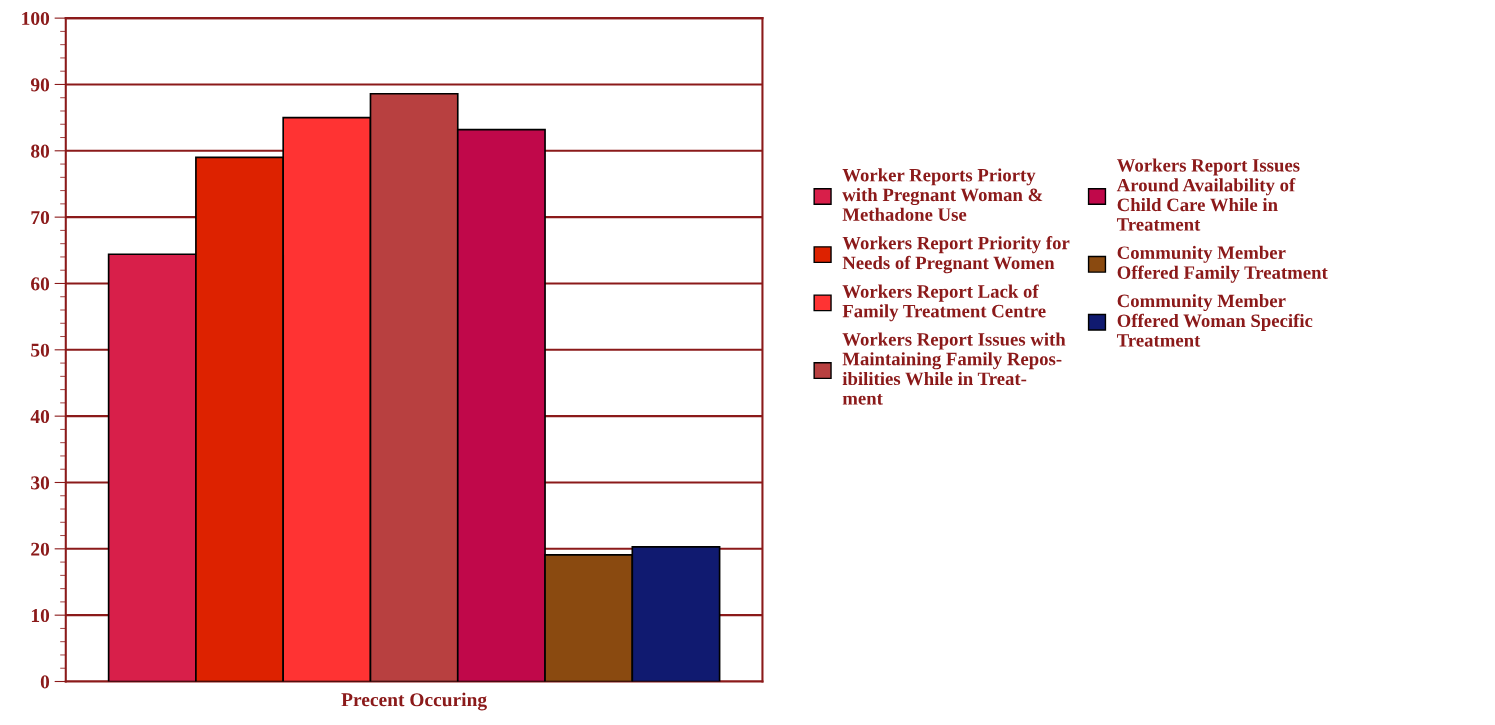 The image size is (1495, 725). Describe the element at coordinates (942, 194) in the screenshot. I see `legend-label: Worker Reports Priorty with Pregnant Woman & Methadone Use` at that location.